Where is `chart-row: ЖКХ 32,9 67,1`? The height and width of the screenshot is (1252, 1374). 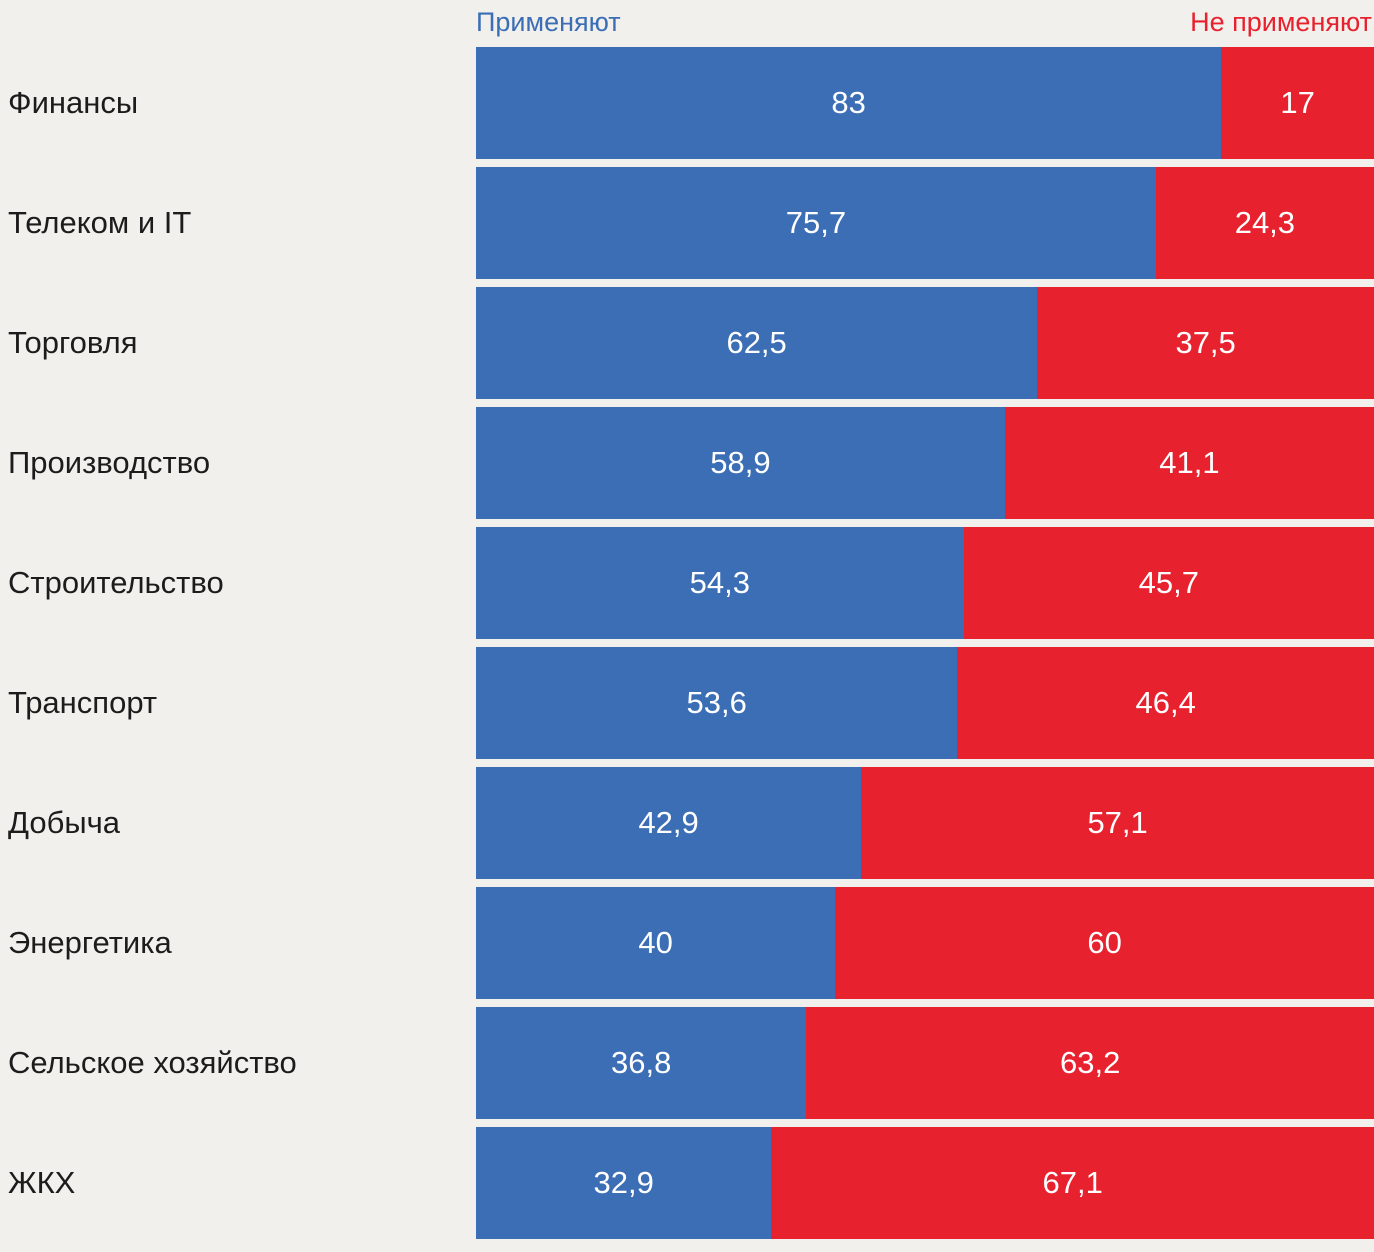 chart-row: ЖКХ 32,9 67,1 is located at coordinates (687, 1183).